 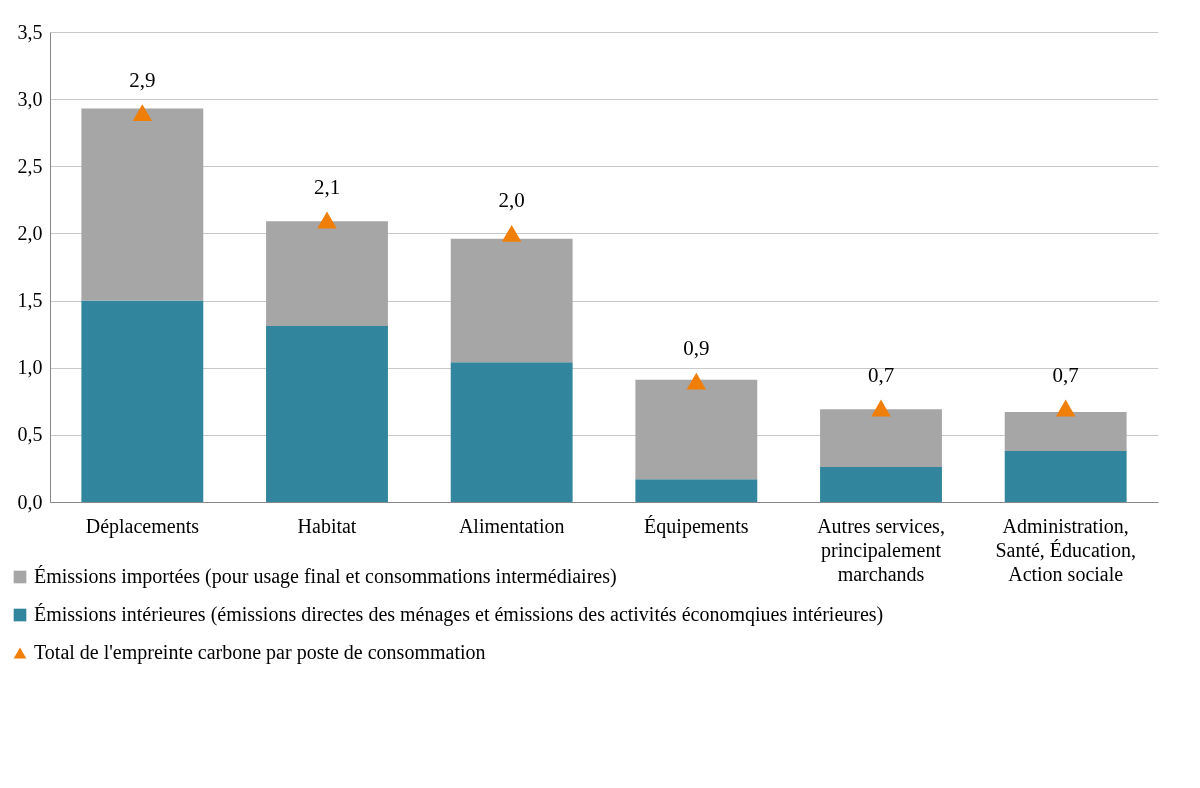 What do you see at coordinates (30, 300) in the screenshot?
I see `y-tick-label: 1,5` at bounding box center [30, 300].